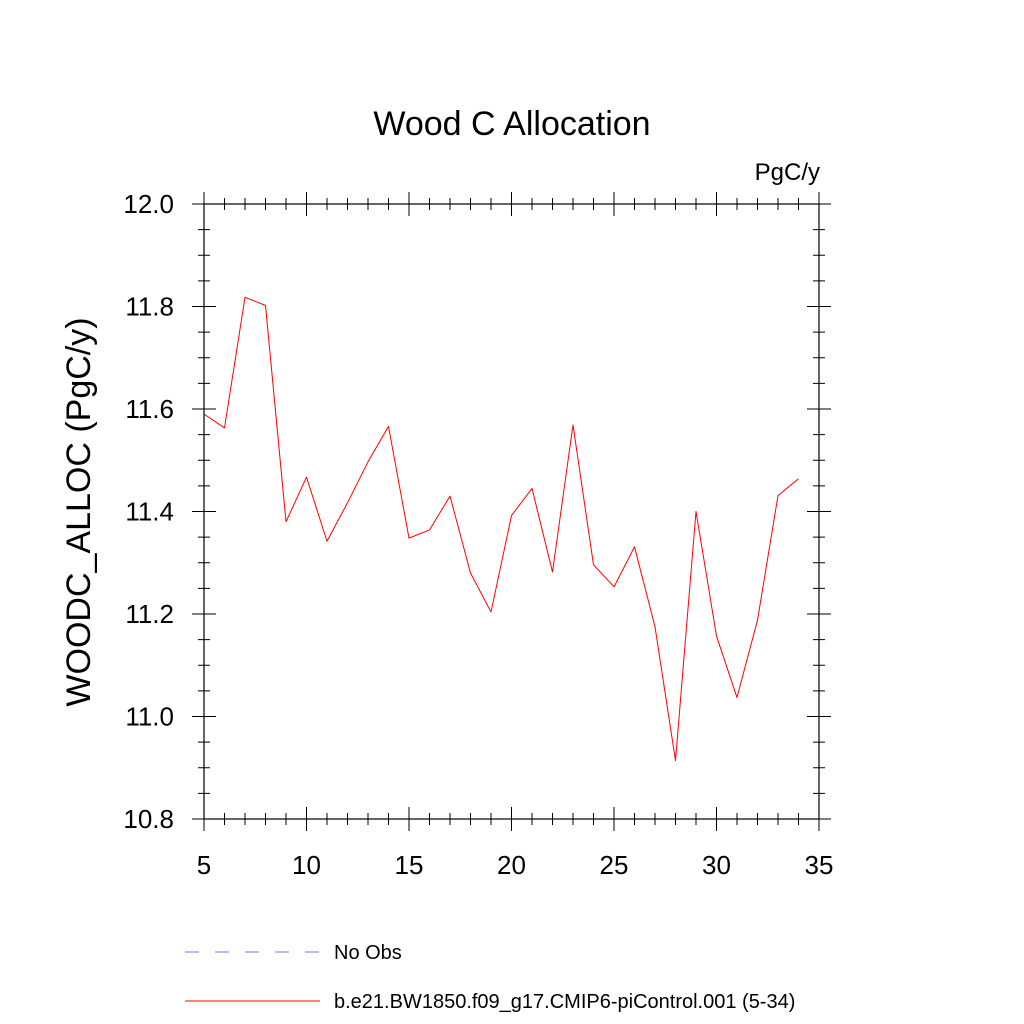 This screenshot has height=1024, width=1024. Describe the element at coordinates (819, 865) in the screenshot. I see `x-tick-label: 35` at that location.